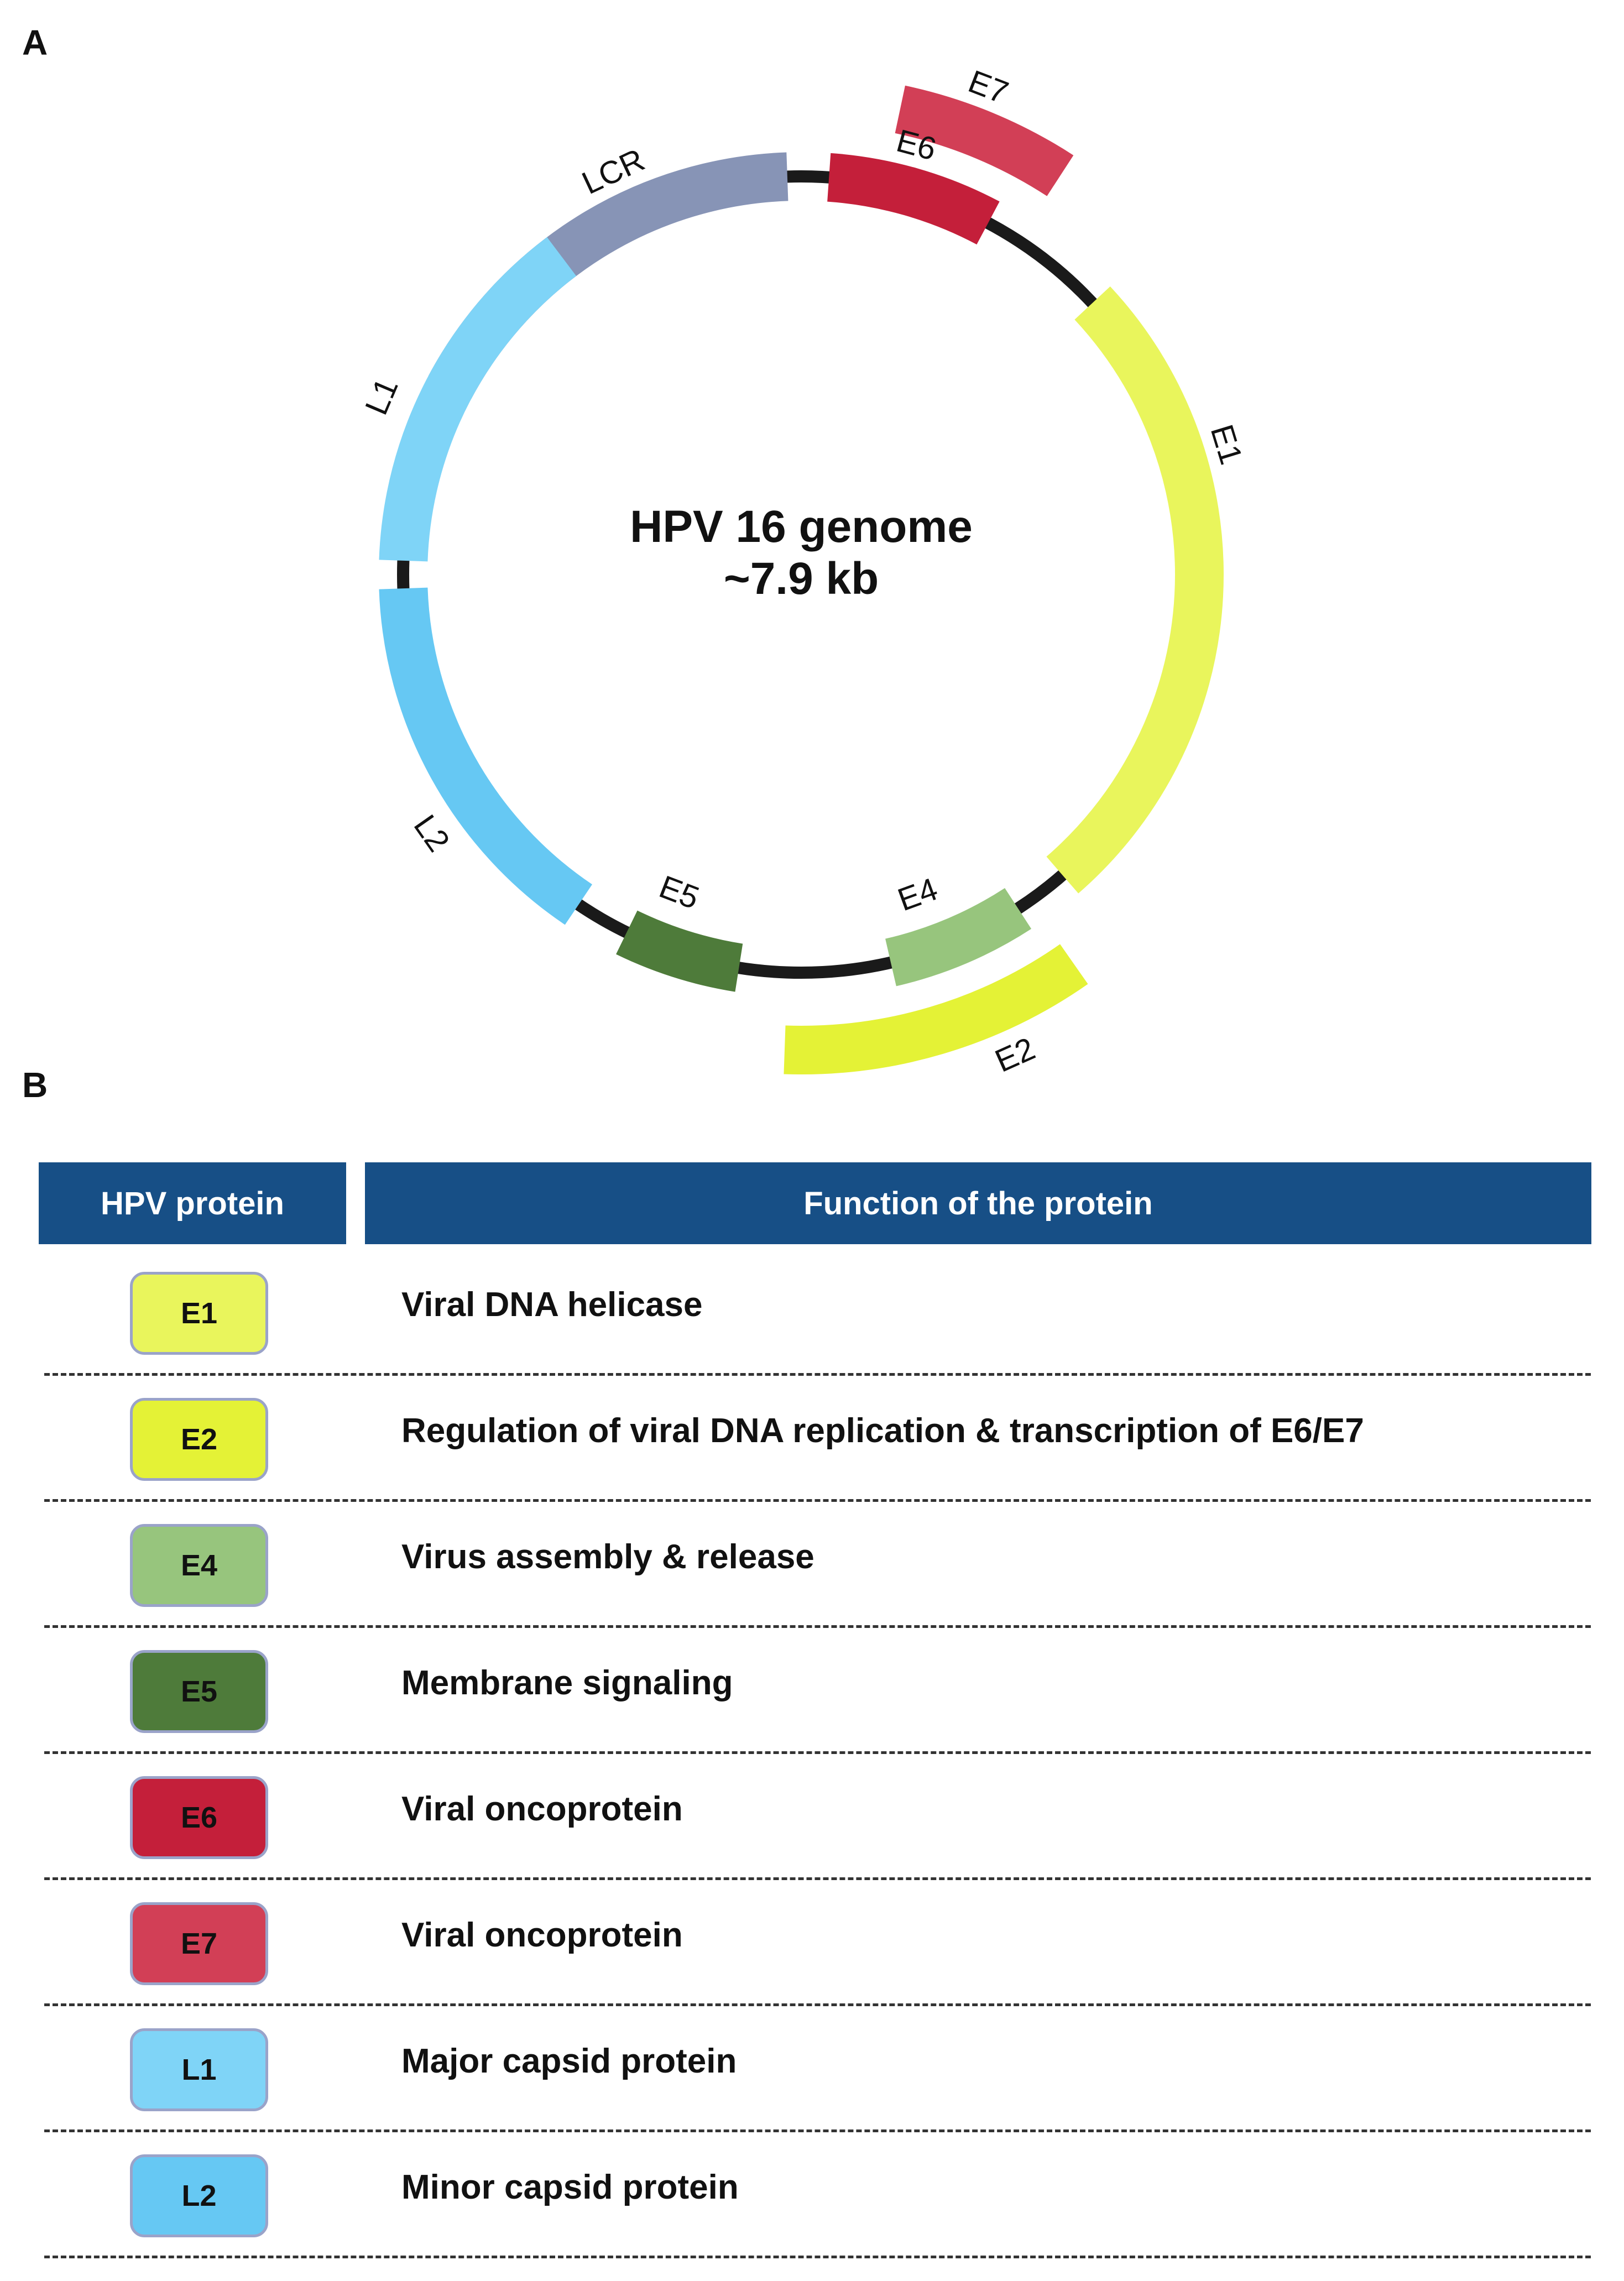  I want to click on segment-label-e4: E4, so click(917, 895).